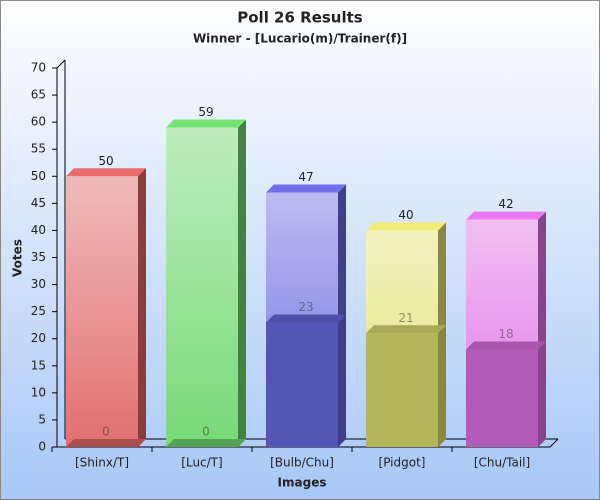  I want to click on y-tick-label: 5, so click(42, 419).